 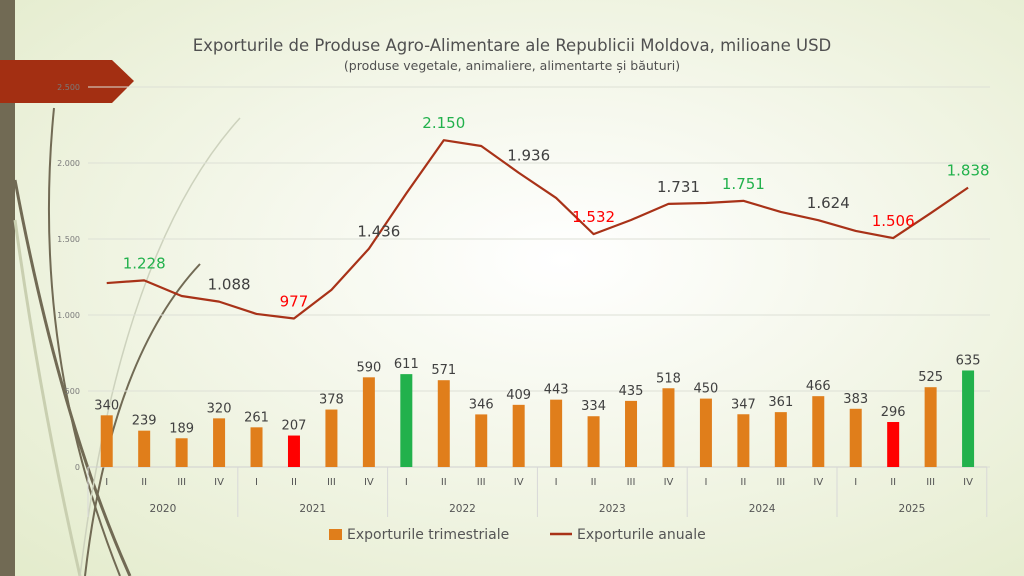 I want to click on y-tick-label: 500, so click(x=72, y=391).